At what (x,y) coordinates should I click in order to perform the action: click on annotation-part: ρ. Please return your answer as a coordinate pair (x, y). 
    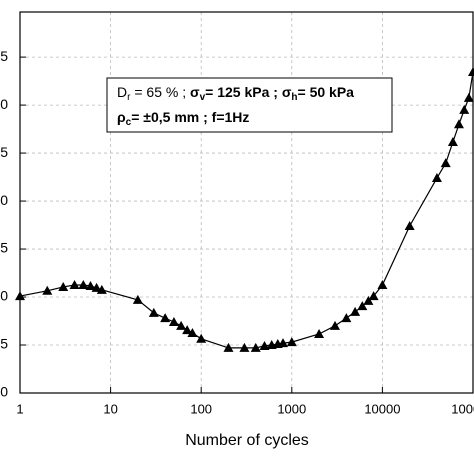
    Looking at the image, I should click on (121, 117).